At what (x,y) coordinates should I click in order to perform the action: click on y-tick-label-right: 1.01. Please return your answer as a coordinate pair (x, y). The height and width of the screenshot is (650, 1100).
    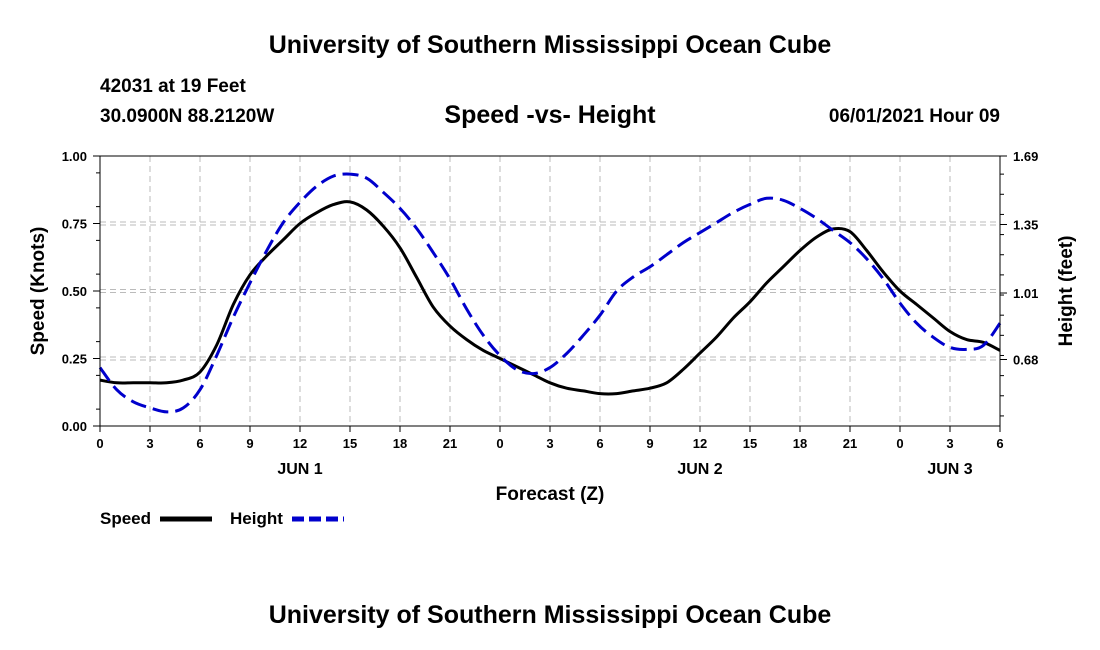
    Looking at the image, I should click on (1025, 293).